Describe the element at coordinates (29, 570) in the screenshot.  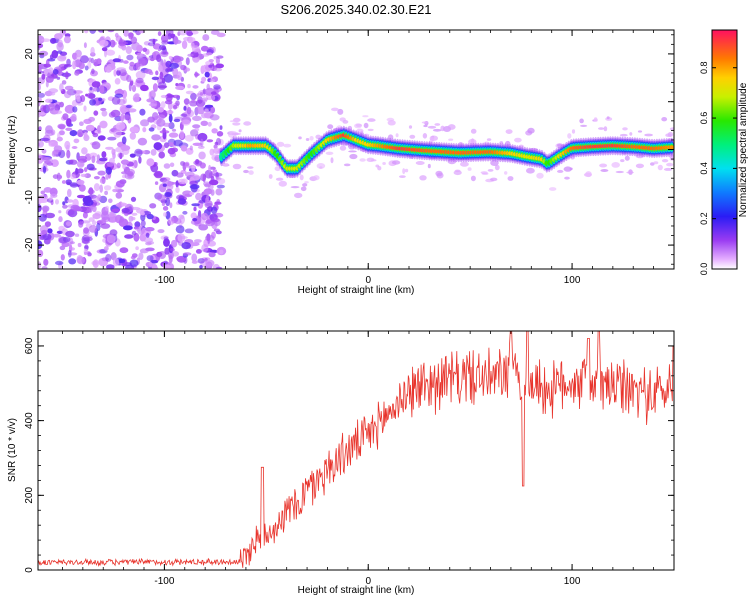
I see `snr-y-tick-label: 0` at that location.